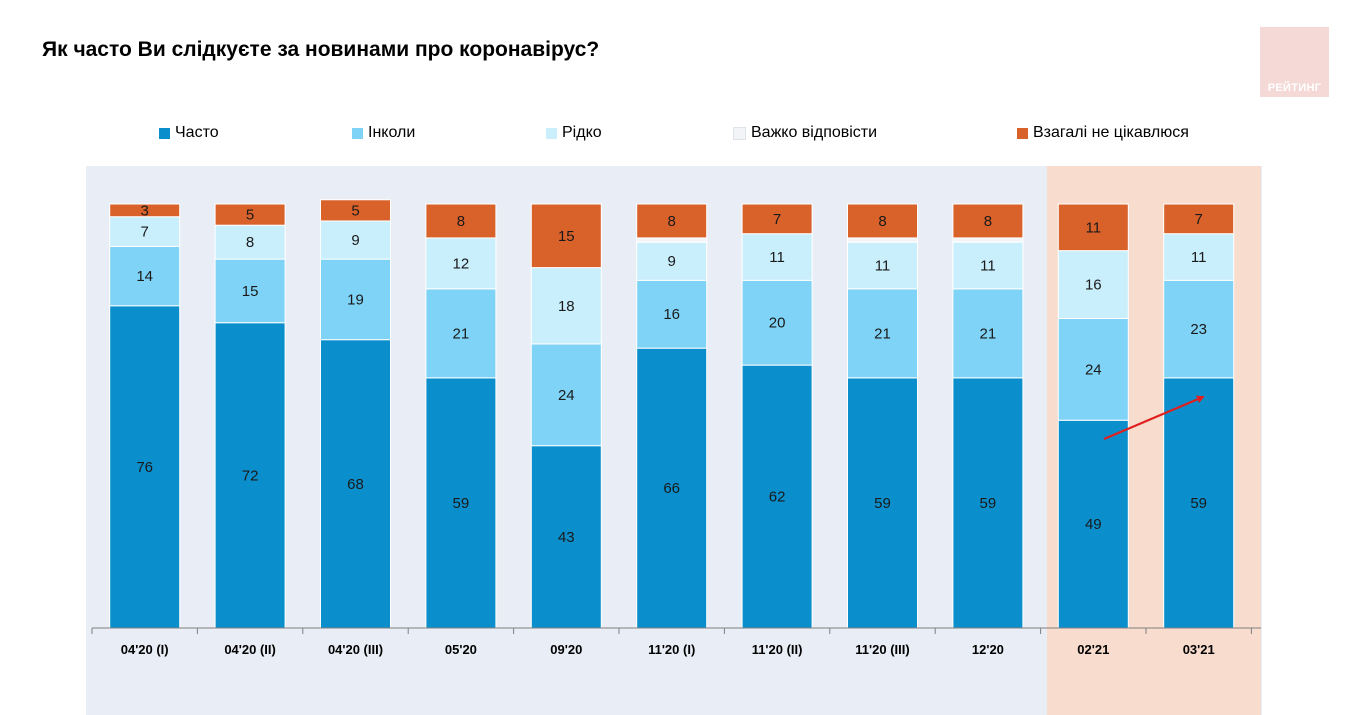 The height and width of the screenshot is (715, 1353). I want to click on trend-arrow, so click(1154, 418).